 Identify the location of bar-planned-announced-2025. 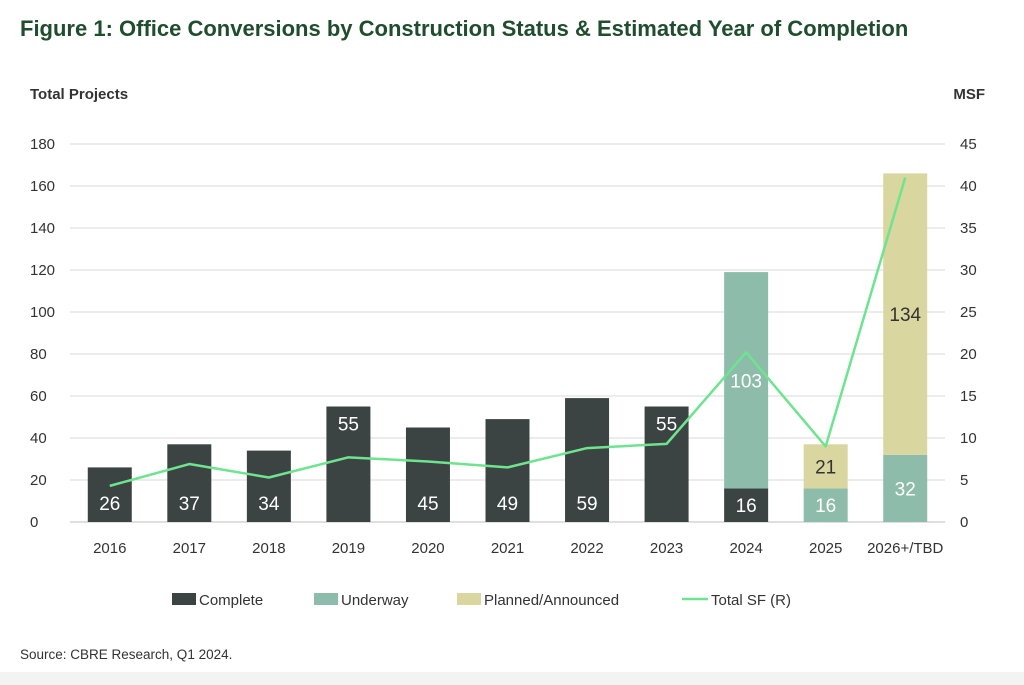
(825, 466).